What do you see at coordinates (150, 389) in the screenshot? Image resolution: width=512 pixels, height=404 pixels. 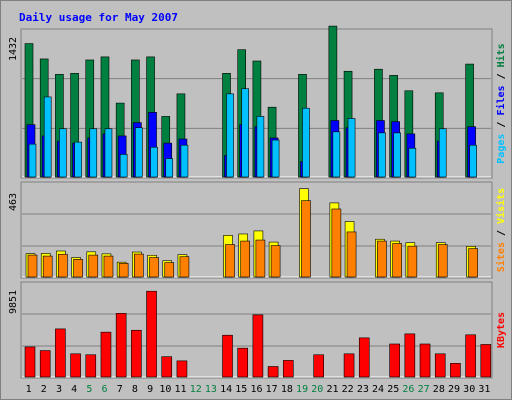 I see `x-tick-label: 9` at bounding box center [150, 389].